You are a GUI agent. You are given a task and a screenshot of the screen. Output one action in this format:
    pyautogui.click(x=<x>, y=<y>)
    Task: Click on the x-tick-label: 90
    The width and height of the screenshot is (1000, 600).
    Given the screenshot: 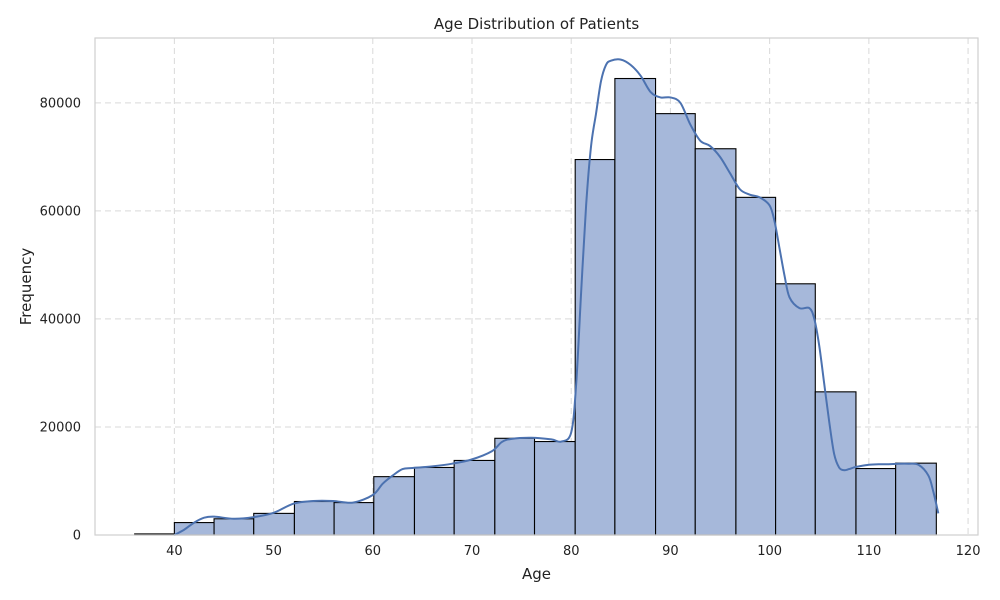 What is the action you would take?
    pyautogui.click(x=670, y=551)
    